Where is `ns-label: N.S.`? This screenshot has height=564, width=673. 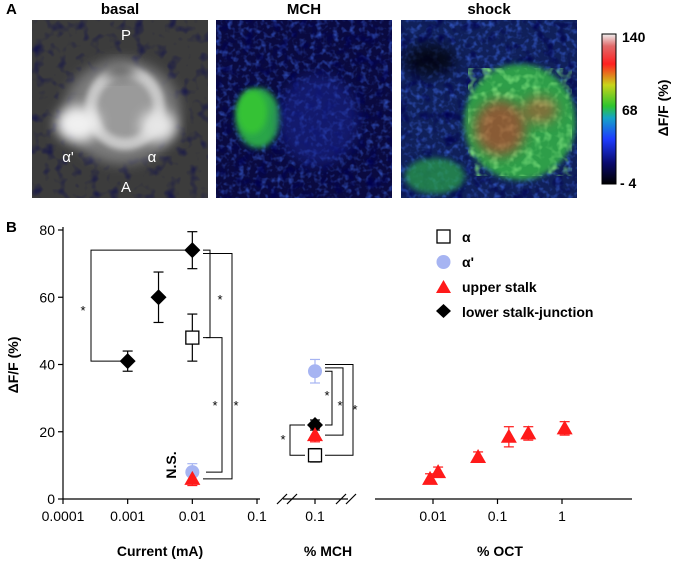
ns-label: N.S. is located at coordinates (171, 464).